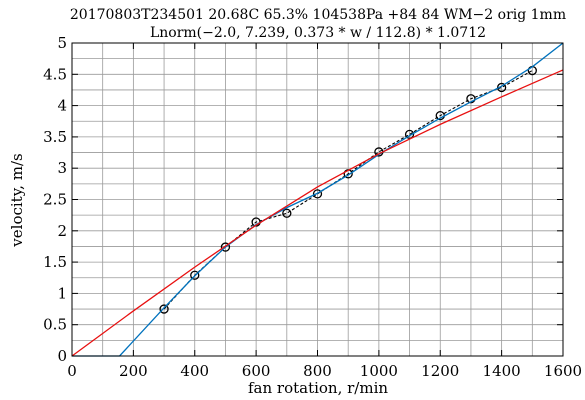 The width and height of the screenshot is (585, 400). I want to click on y-tick-label: 1.5, so click(55, 262).